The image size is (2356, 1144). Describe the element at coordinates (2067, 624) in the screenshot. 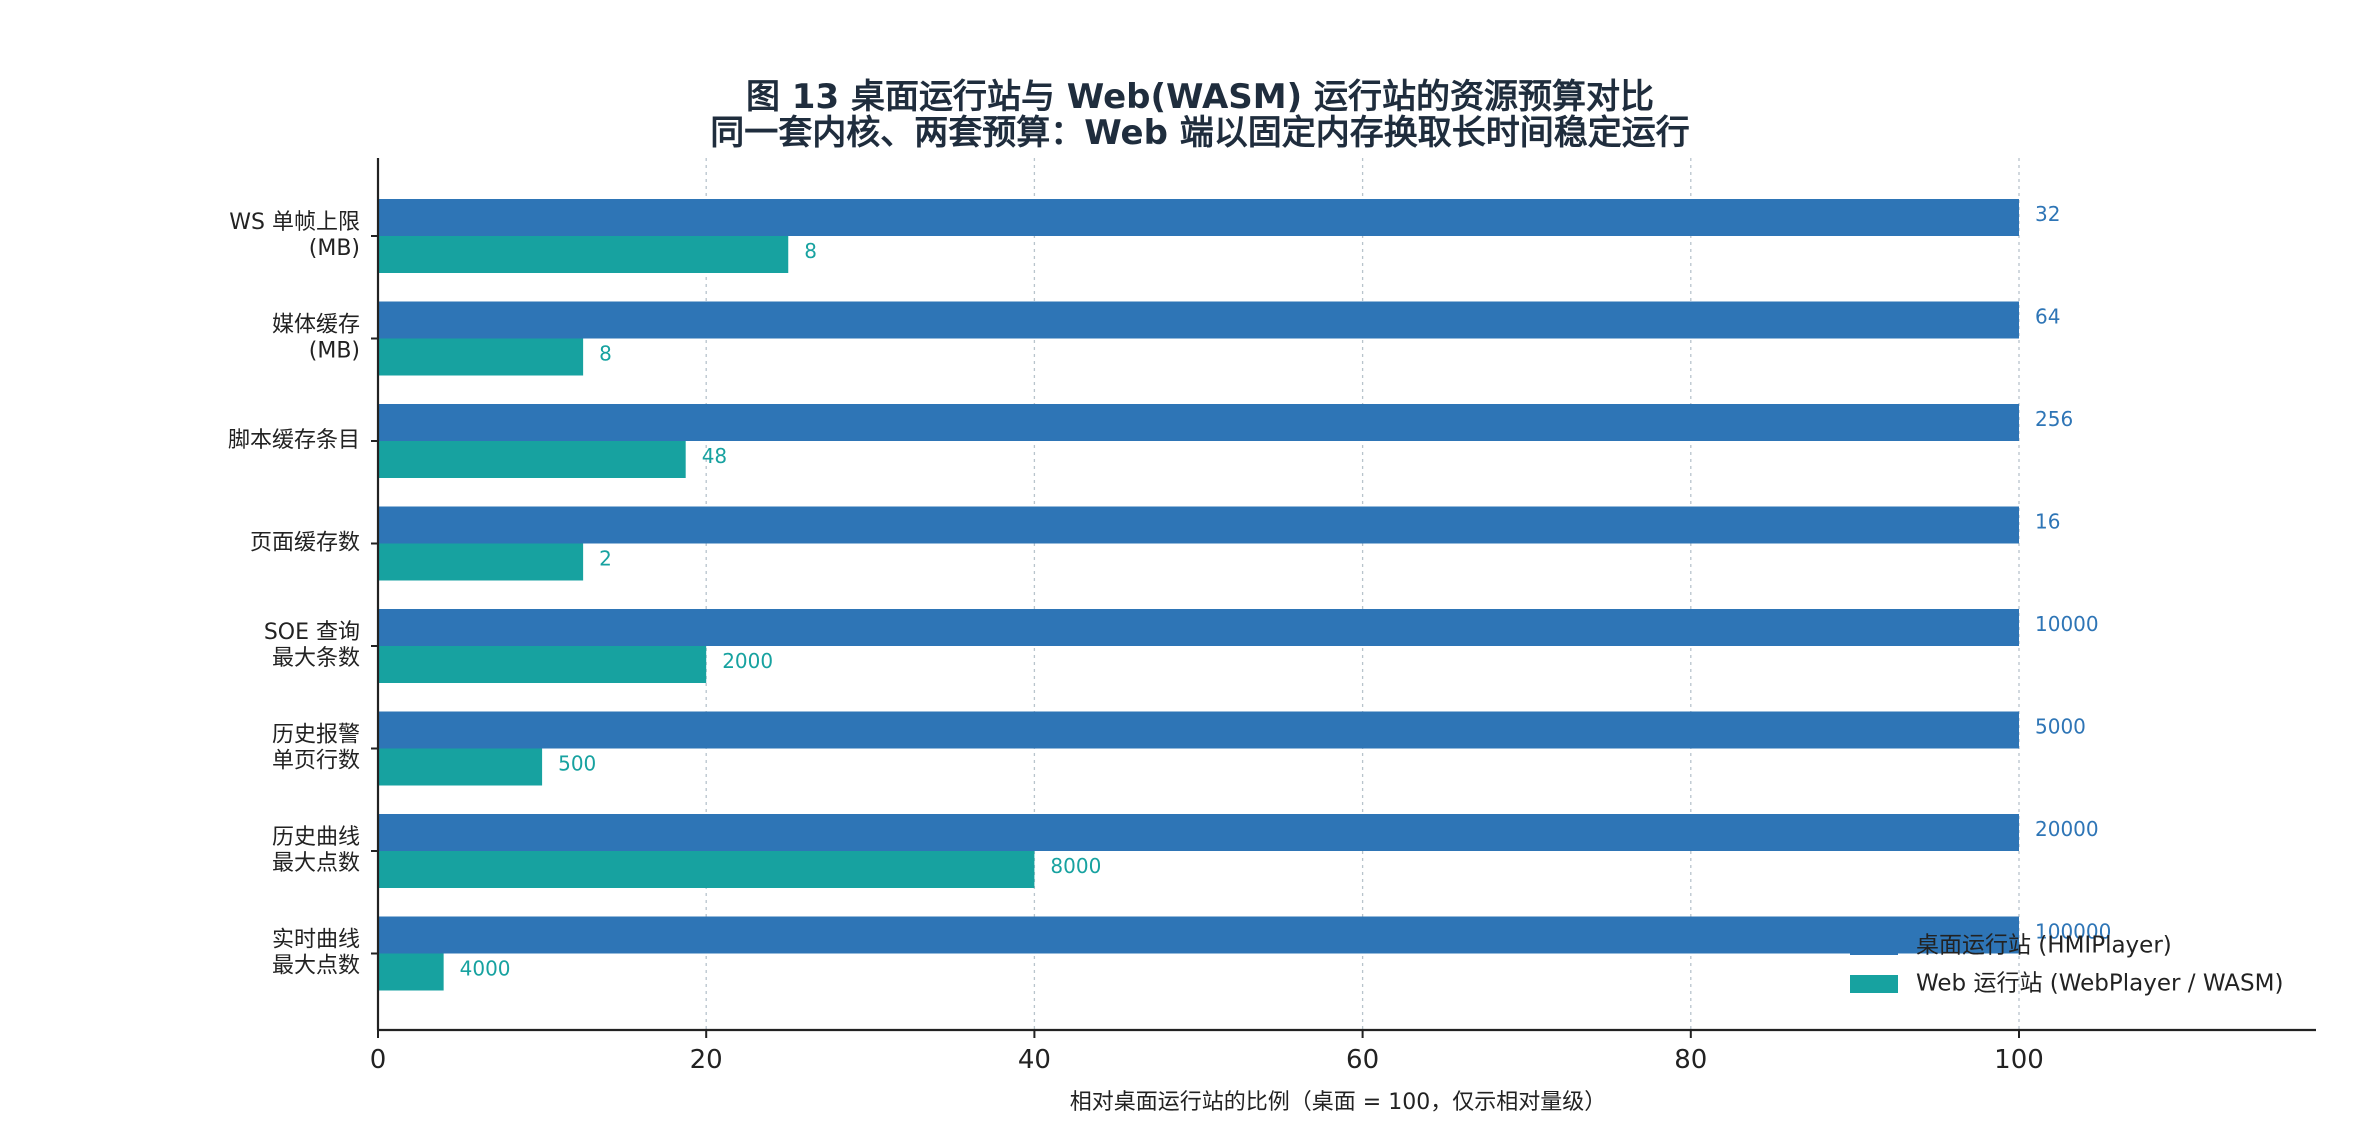

I see `value-label: 10000` at that location.